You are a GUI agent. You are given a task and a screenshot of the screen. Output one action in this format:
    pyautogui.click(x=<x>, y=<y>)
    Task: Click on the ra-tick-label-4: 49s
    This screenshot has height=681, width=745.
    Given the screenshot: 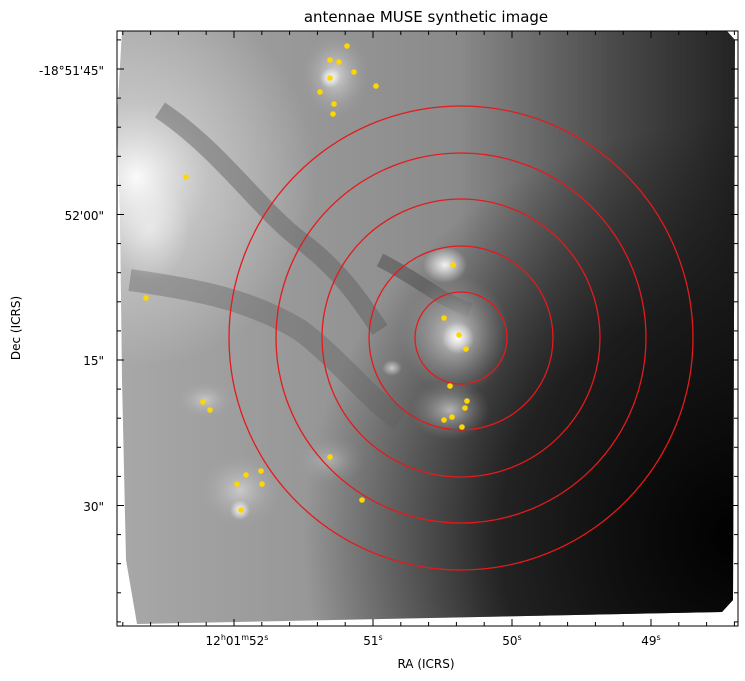 What is the action you would take?
    pyautogui.click(x=650, y=640)
    